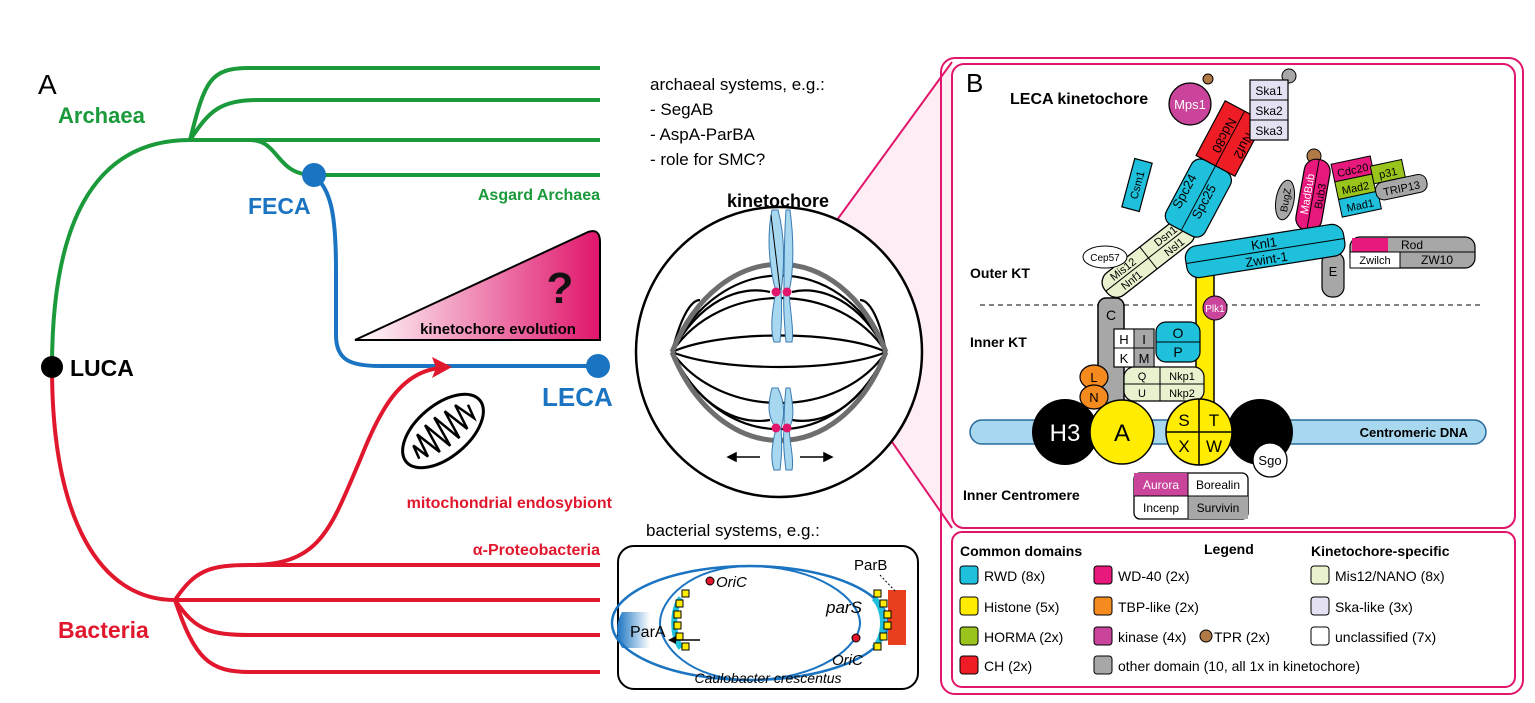  Describe the element at coordinates (870, 565) in the screenshot. I see `parb-label: ParB` at that location.